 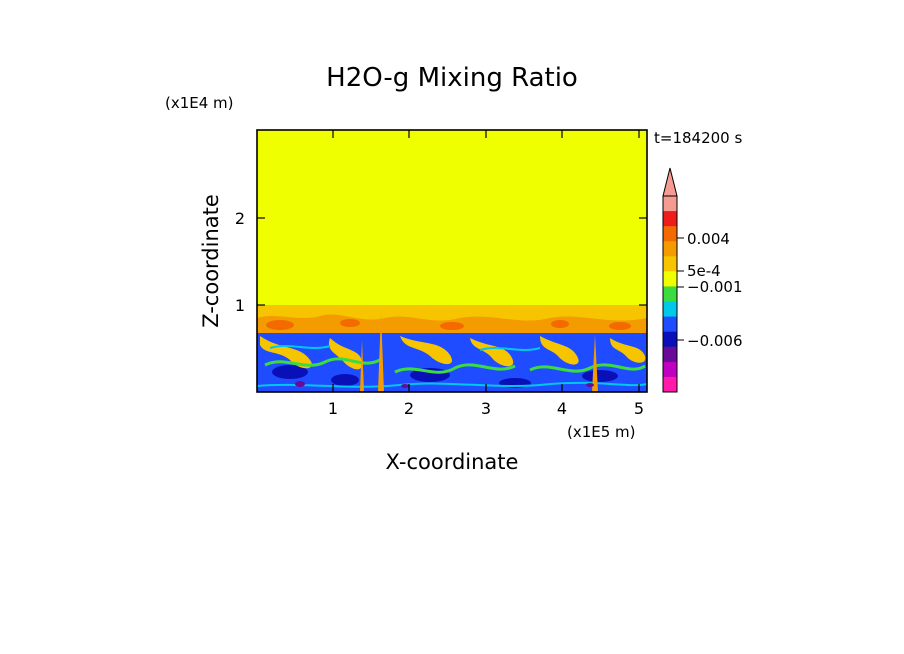 I want to click on colorbar-cells, so click(x=670, y=294).